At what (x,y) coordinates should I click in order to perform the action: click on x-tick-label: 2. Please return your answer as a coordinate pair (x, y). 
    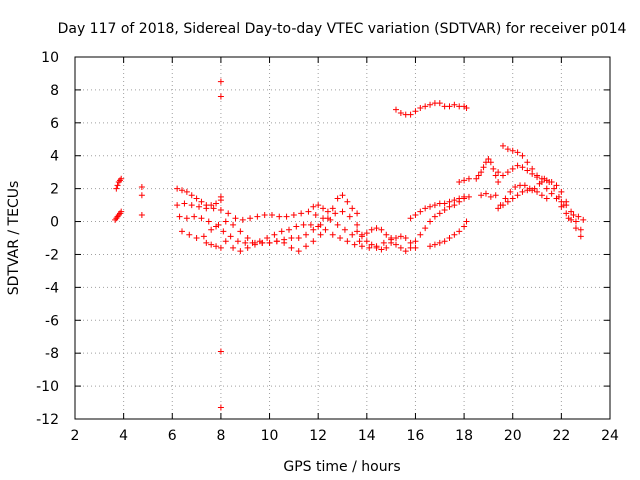
    Looking at the image, I should click on (75, 436).